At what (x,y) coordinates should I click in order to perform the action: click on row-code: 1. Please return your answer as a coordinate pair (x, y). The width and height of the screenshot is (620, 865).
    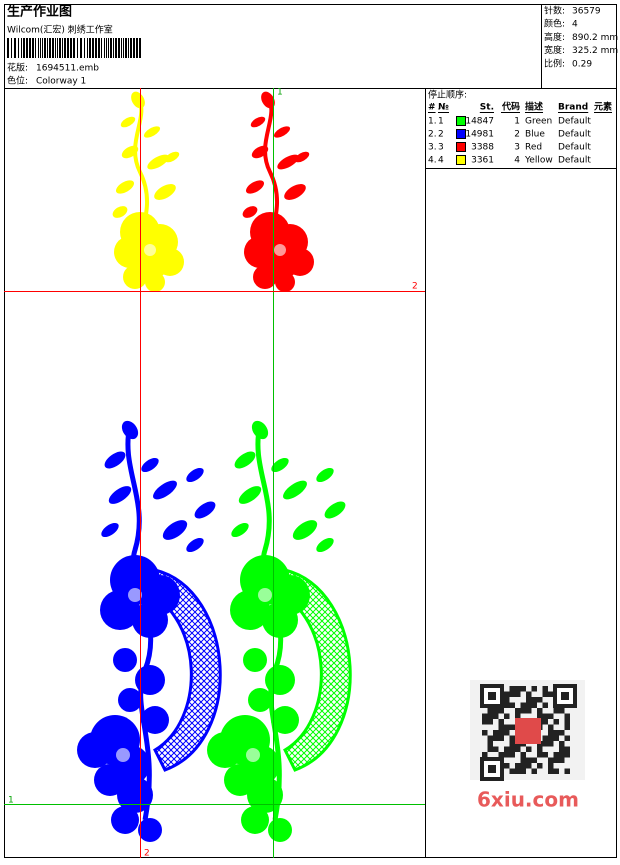
    Looking at the image, I should click on (517, 122).